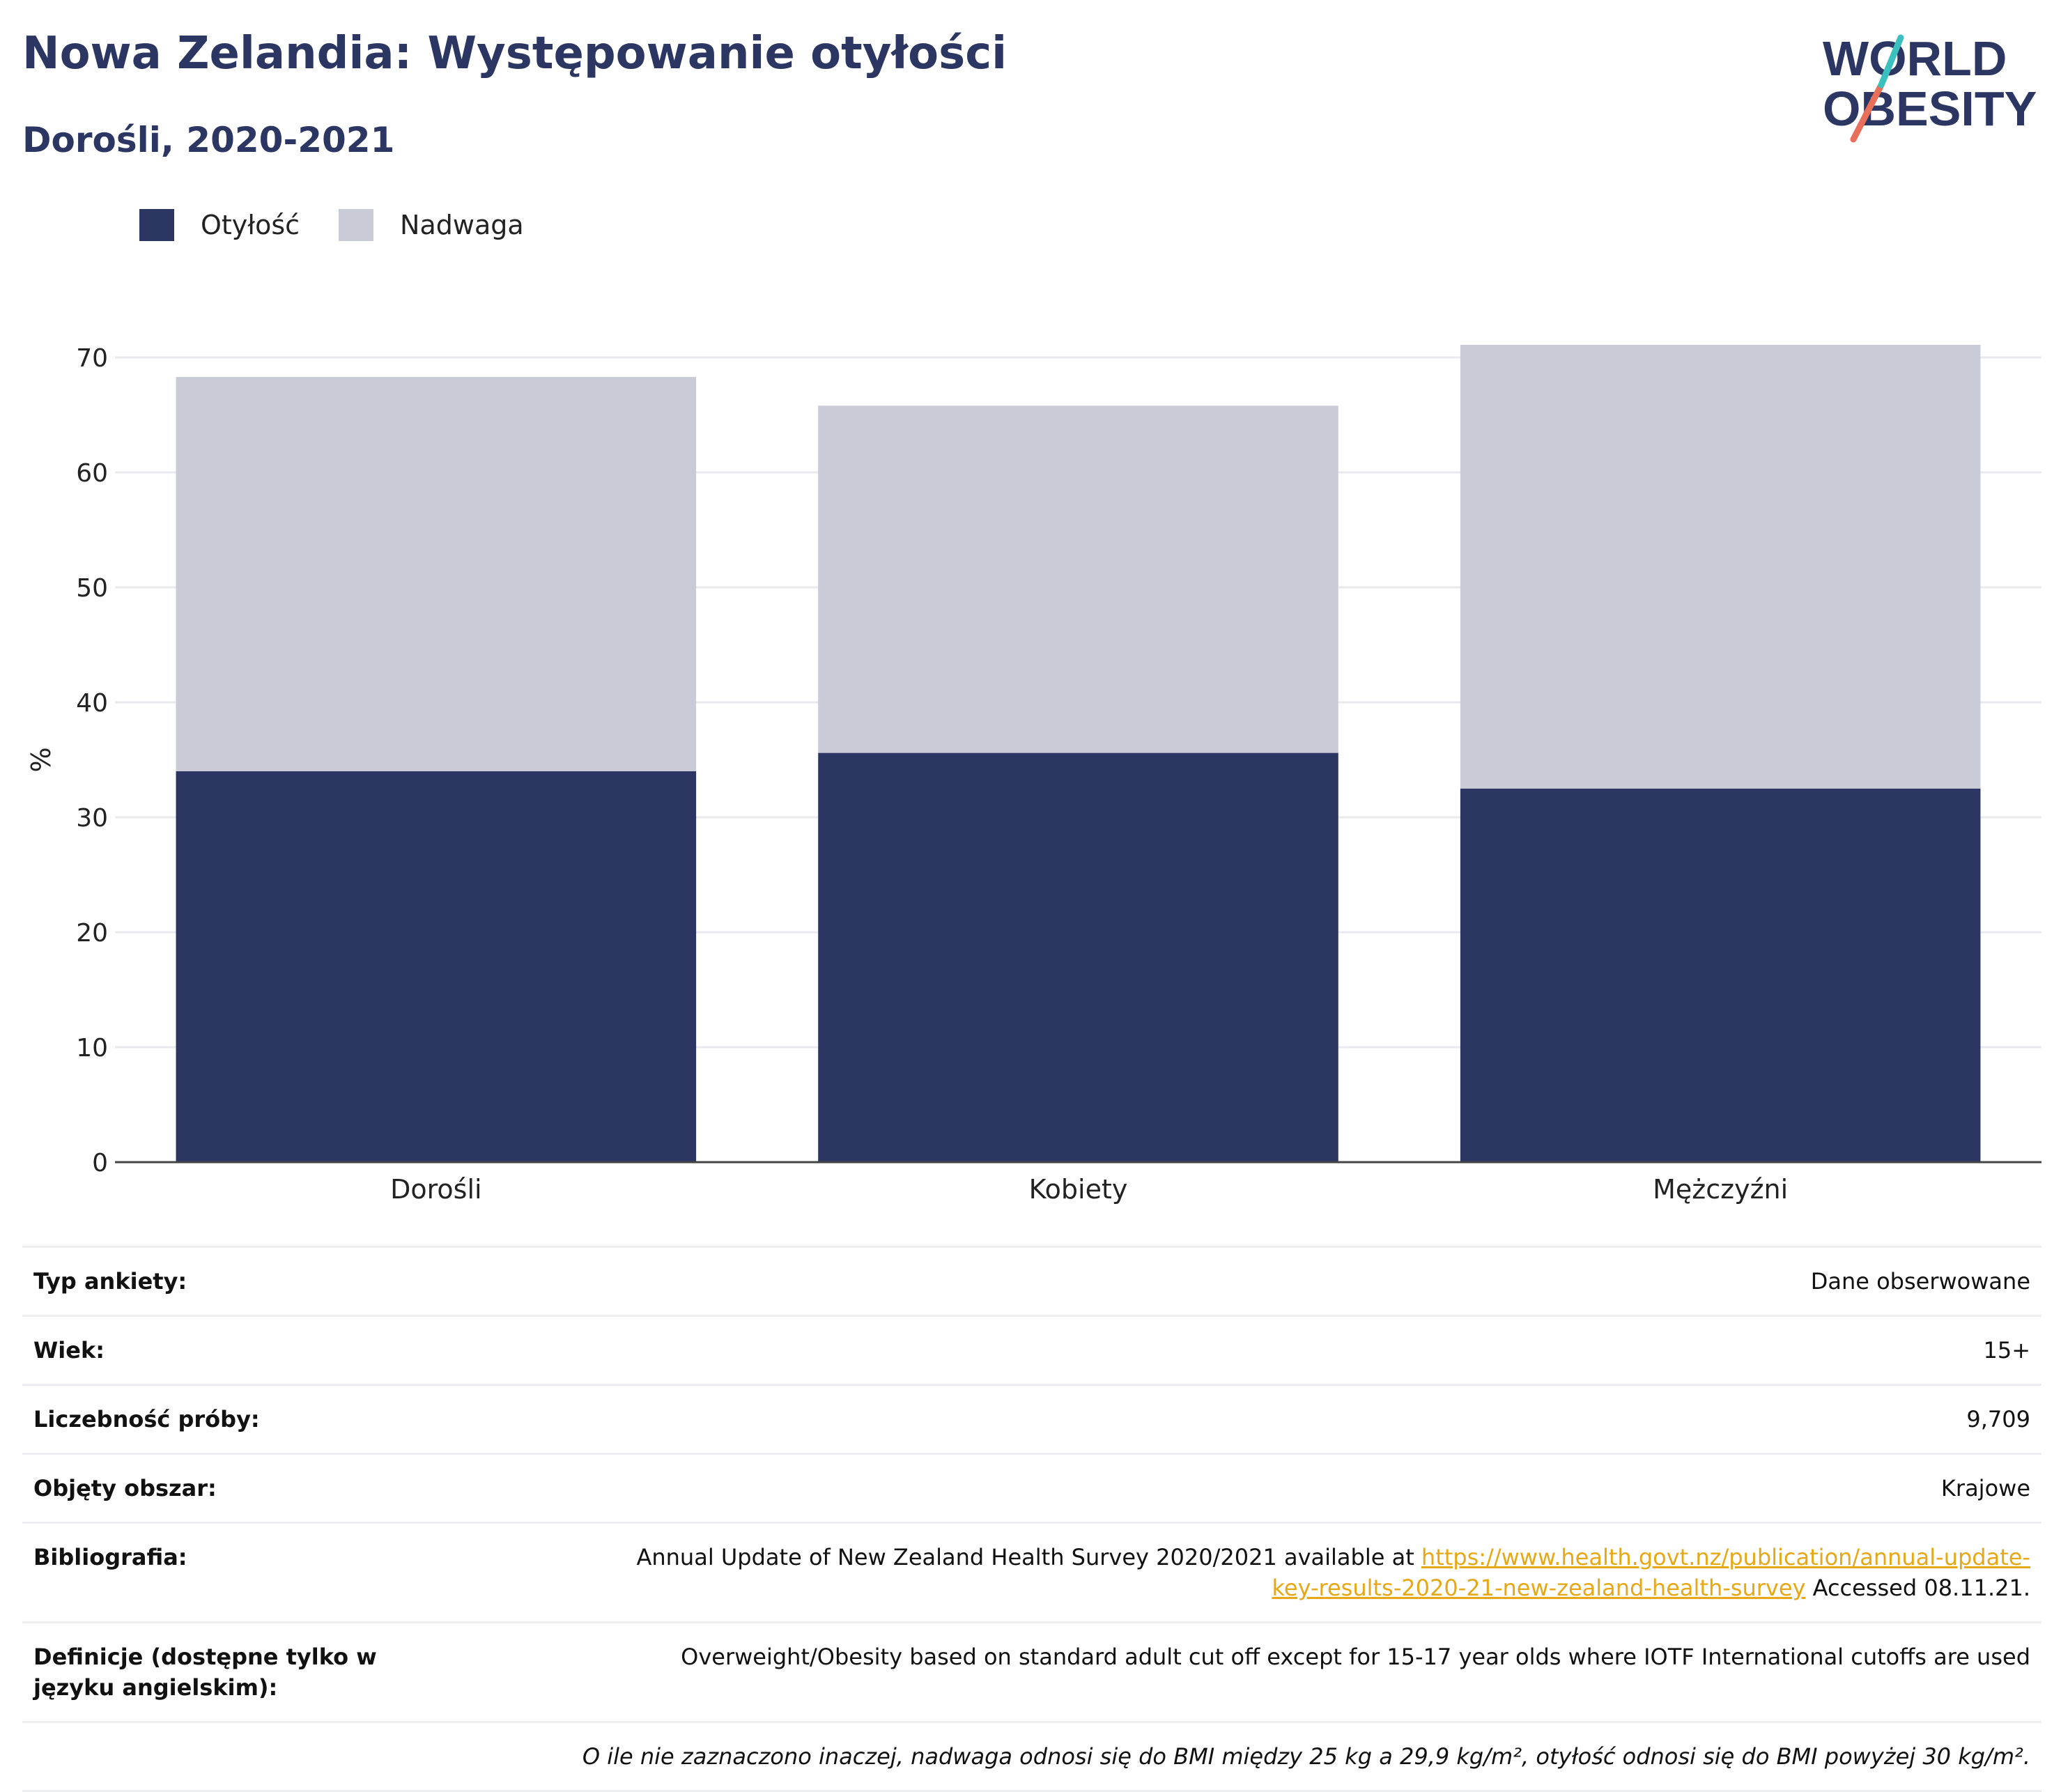 This screenshot has height=1792, width=2061. I want to click on legend-label-obesity: Otyłość, so click(250, 225).